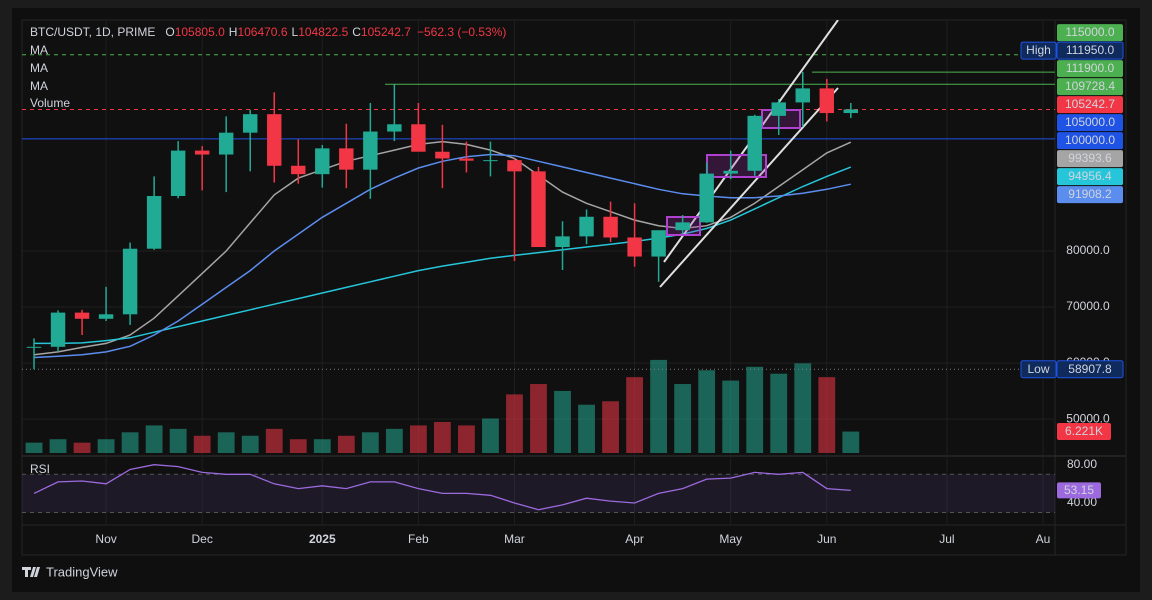  I want to click on x-tick-label: Dec, so click(202, 539).